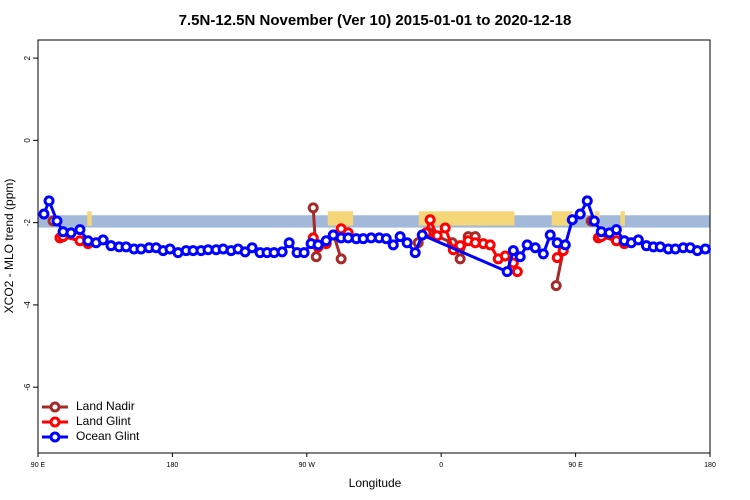  I want to click on x-tick-label: 0, so click(441, 465).